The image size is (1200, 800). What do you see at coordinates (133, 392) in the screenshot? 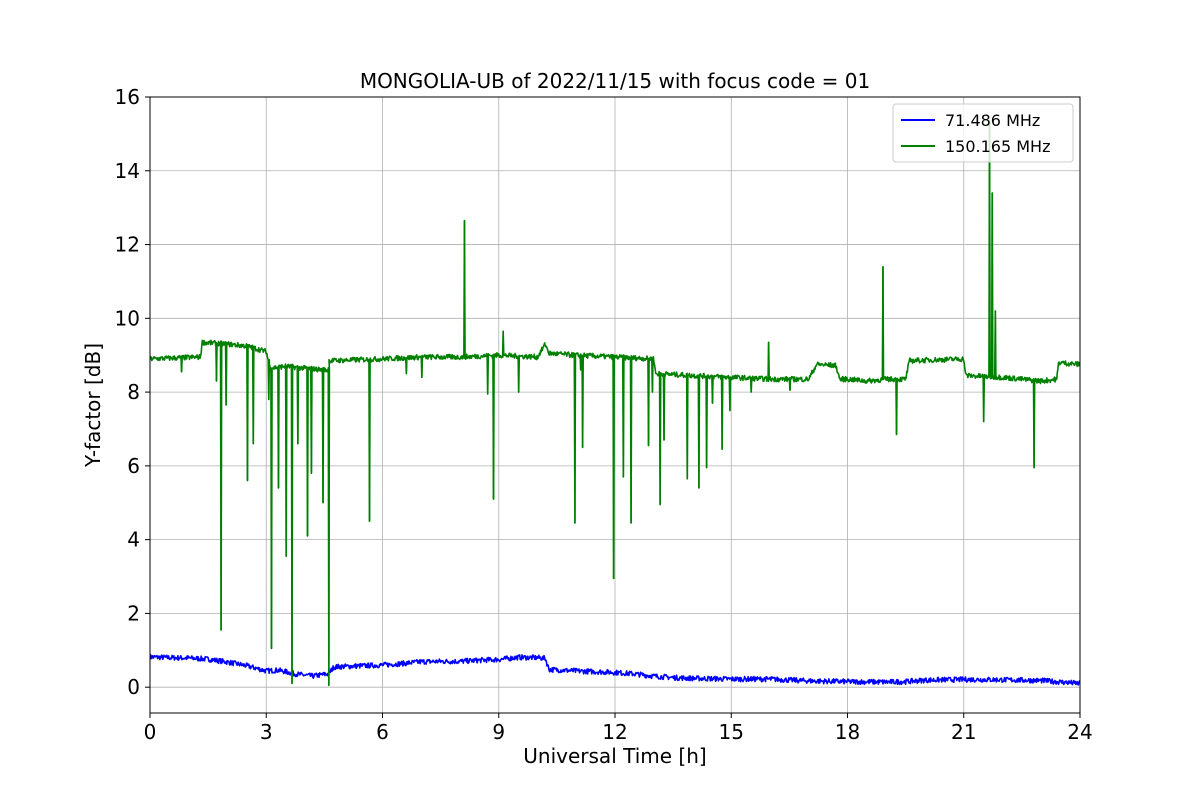
I see `y-tick-label: 8` at bounding box center [133, 392].